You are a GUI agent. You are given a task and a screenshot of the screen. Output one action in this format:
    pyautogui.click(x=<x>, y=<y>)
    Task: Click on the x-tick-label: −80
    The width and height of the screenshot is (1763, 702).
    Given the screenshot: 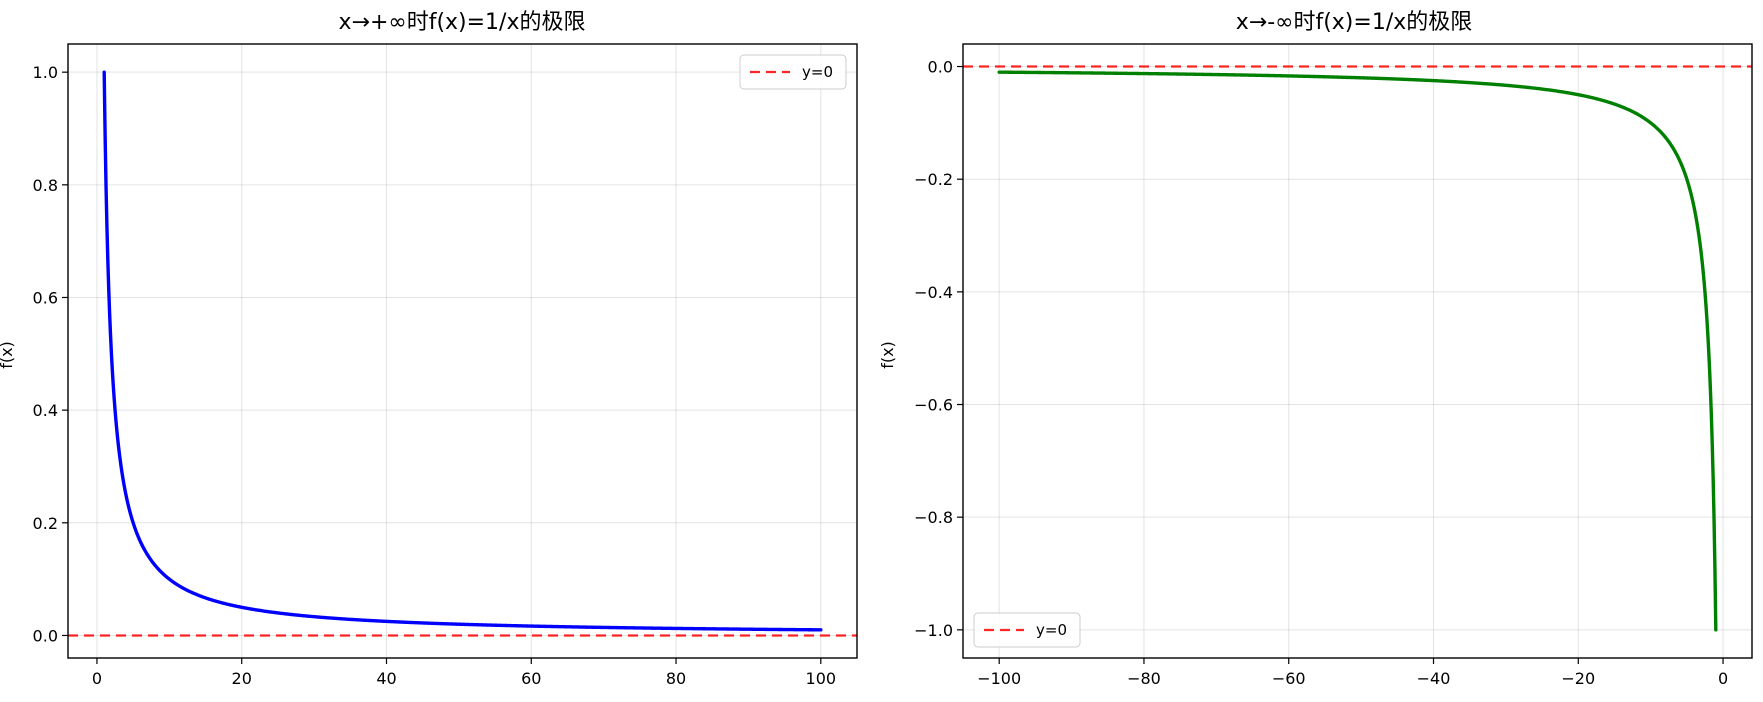 What is the action you would take?
    pyautogui.click(x=1144, y=678)
    